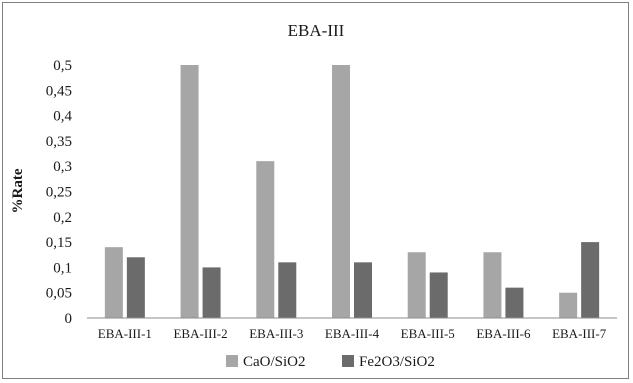 The width and height of the screenshot is (633, 383). What do you see at coordinates (59, 243) in the screenshot?
I see `y-tick-label: 0,15` at bounding box center [59, 243].